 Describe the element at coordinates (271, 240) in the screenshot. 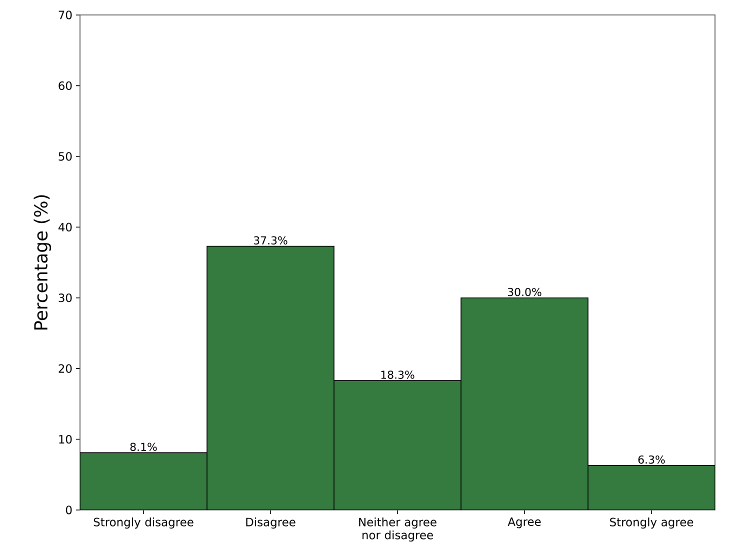

I see `data-label: 37.3%` at that location.